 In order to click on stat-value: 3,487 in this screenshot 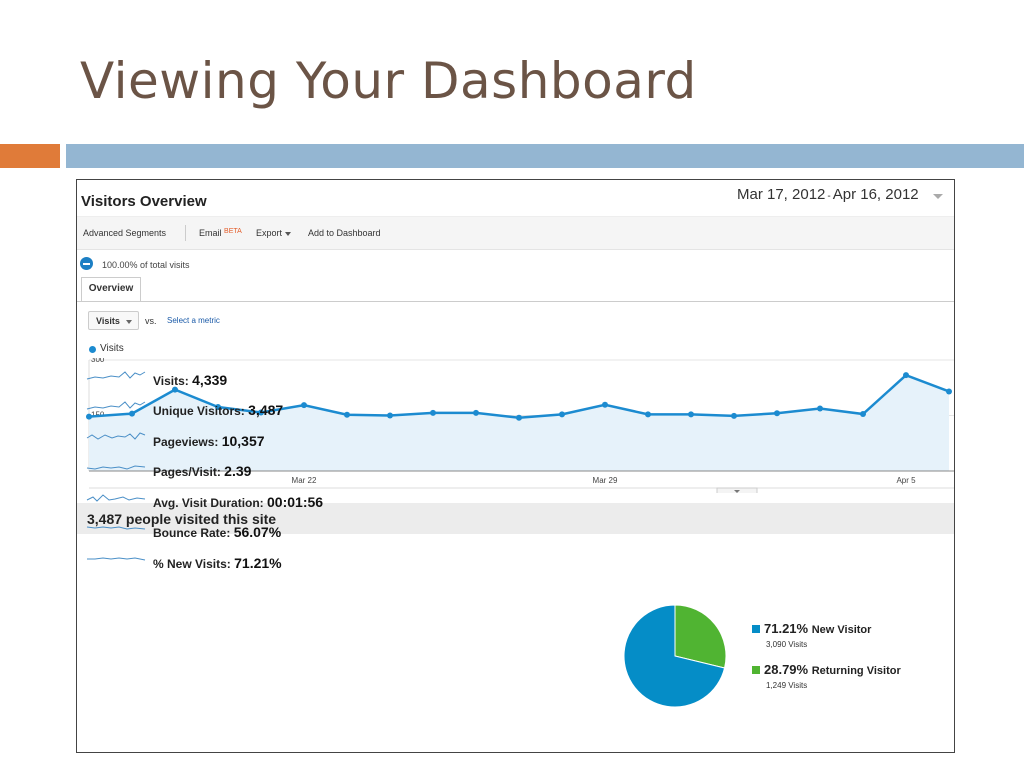, I will do `click(266, 410)`.